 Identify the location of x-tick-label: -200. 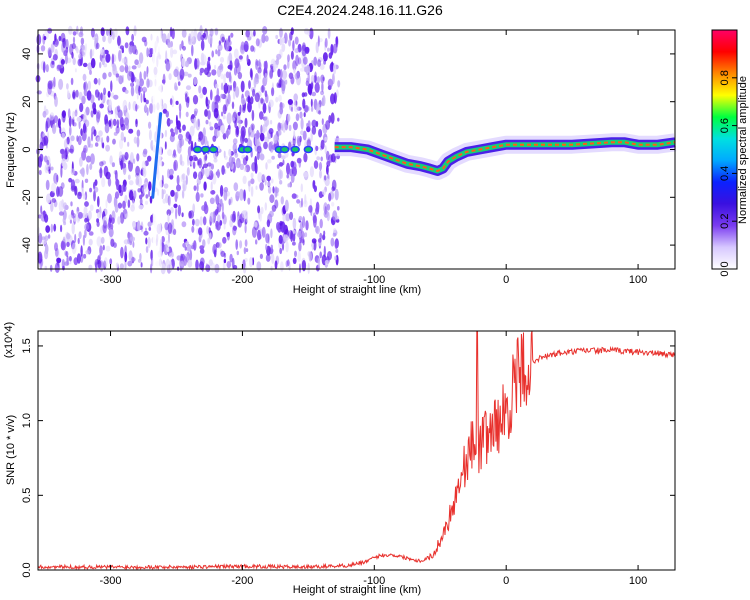
(242, 581).